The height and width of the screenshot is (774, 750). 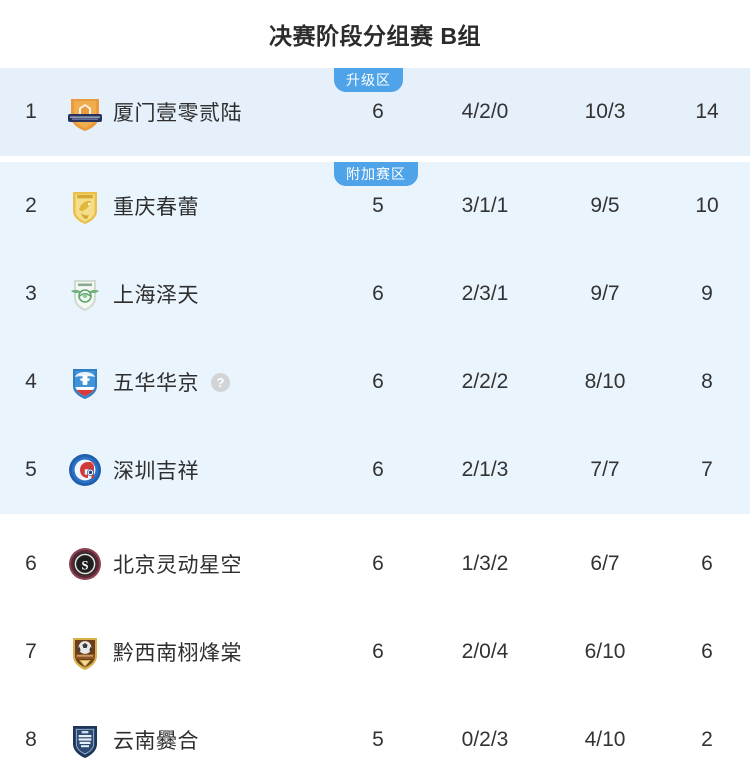 What do you see at coordinates (707, 293) in the screenshot?
I see `points-cell: 9` at bounding box center [707, 293].